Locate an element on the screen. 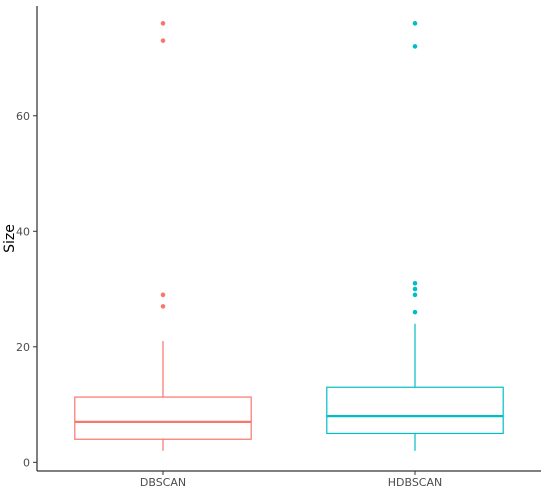  y-tick-label: 60 is located at coordinates (23, 116).